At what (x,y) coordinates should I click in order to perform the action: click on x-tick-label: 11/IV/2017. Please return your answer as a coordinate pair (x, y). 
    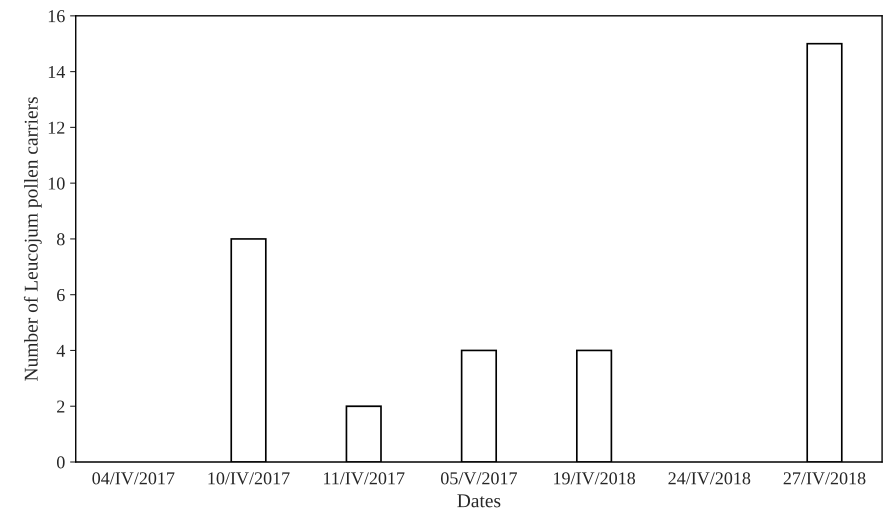
    Looking at the image, I should click on (364, 478).